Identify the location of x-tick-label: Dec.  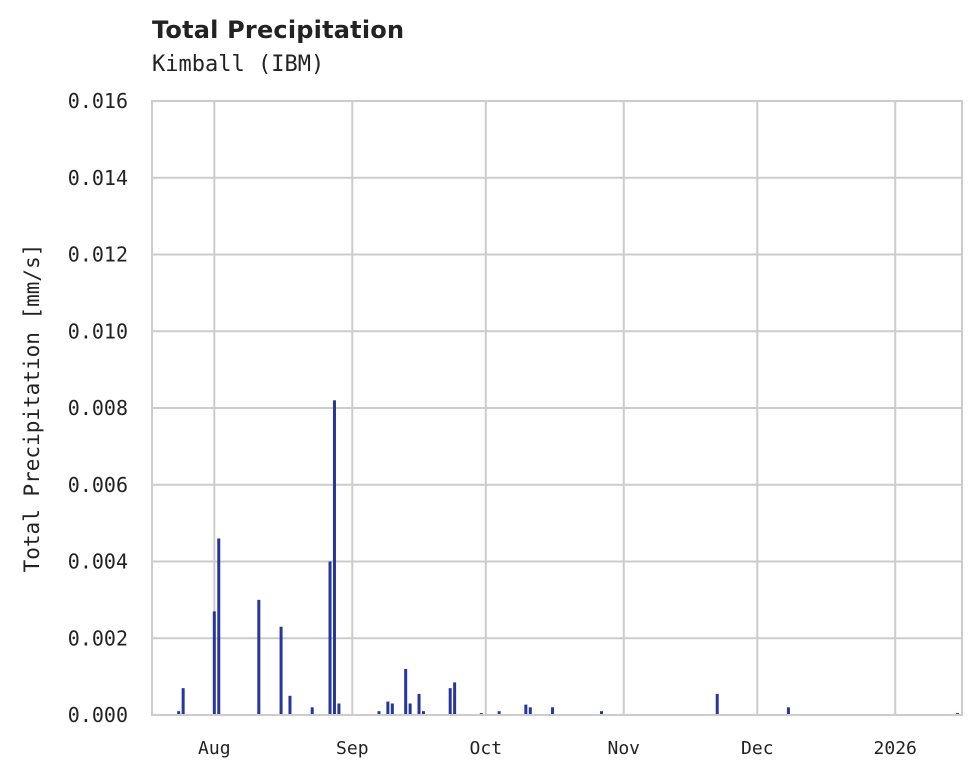
(757, 748).